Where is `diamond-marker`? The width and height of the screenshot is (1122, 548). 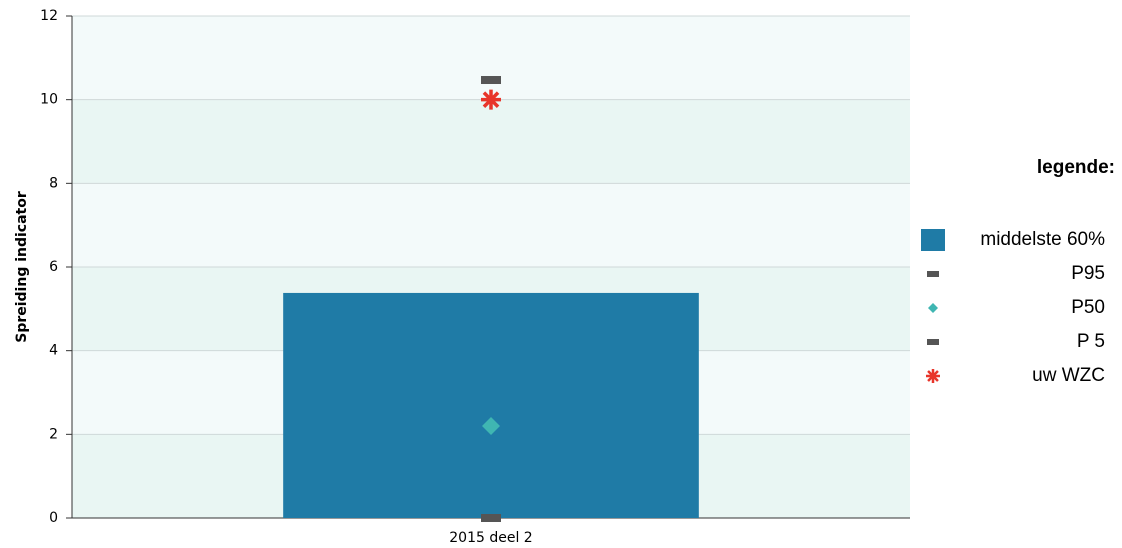 diamond-marker is located at coordinates (491, 425).